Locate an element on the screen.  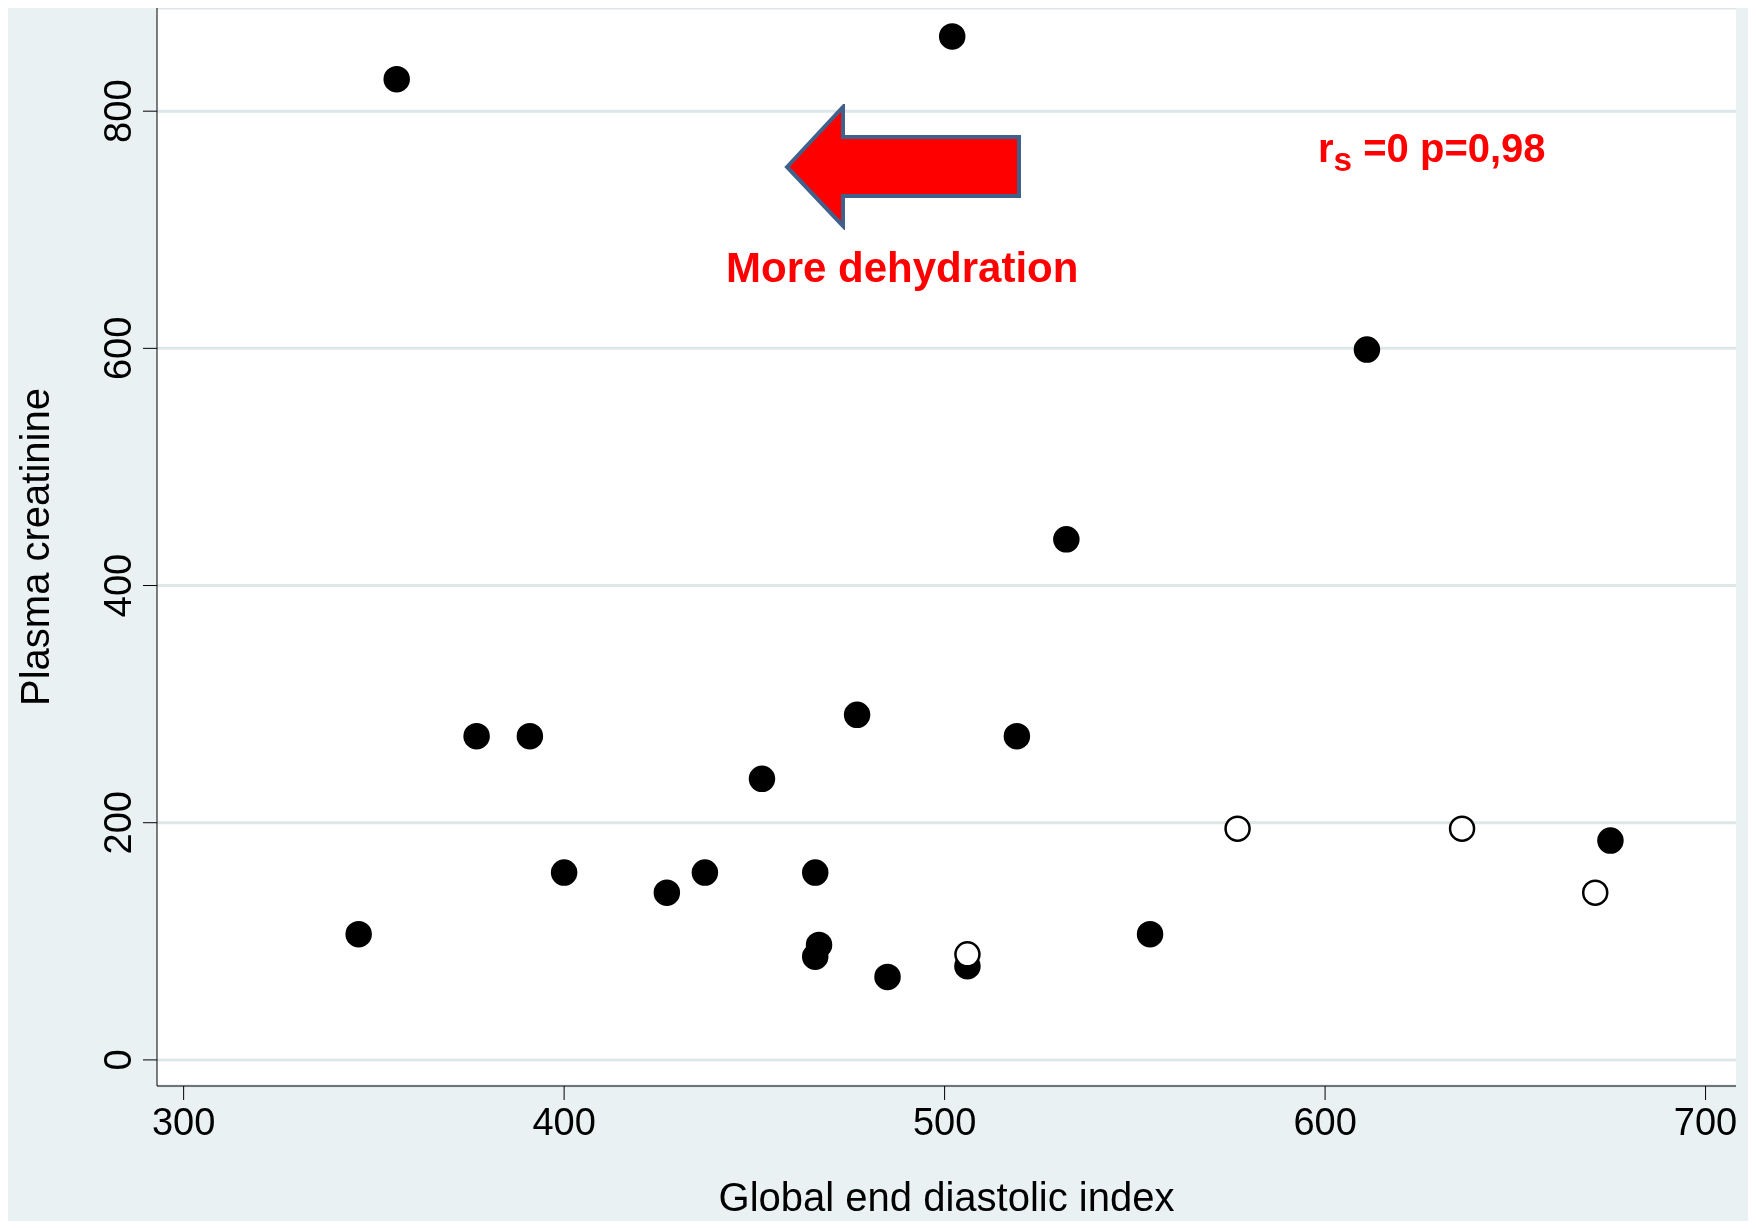
y-tick-label: 600 is located at coordinates (118, 348).